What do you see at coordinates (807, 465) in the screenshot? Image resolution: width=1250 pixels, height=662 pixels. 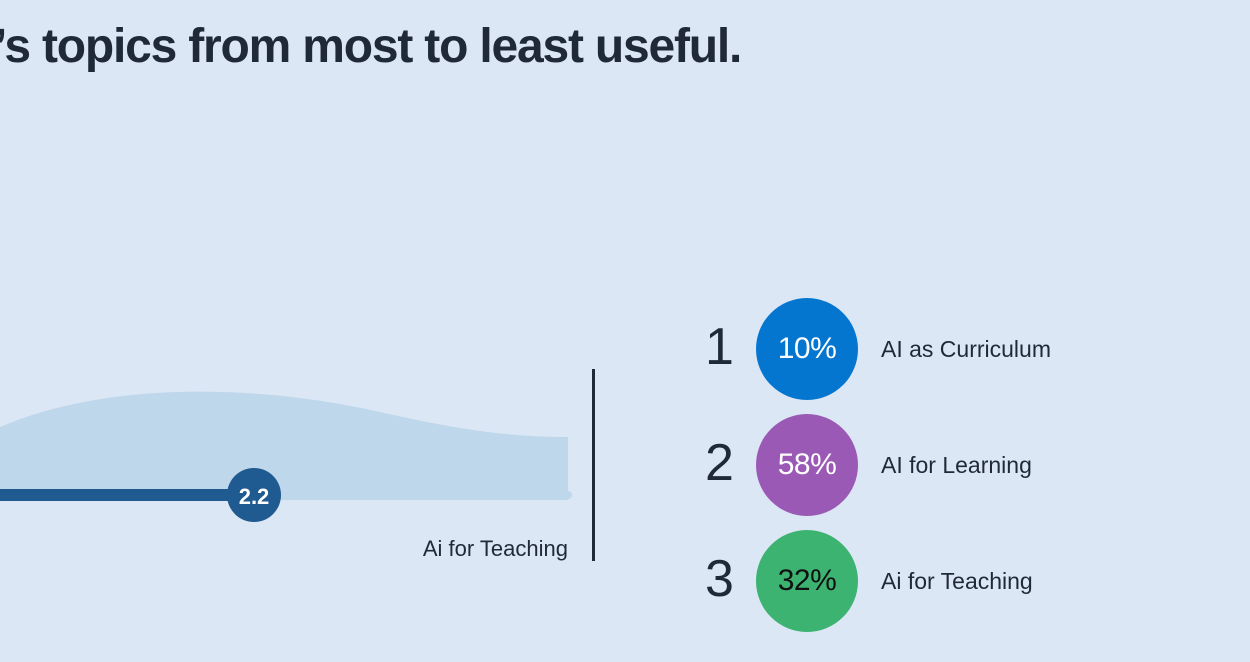 I see `percentage-circle: 58%` at bounding box center [807, 465].